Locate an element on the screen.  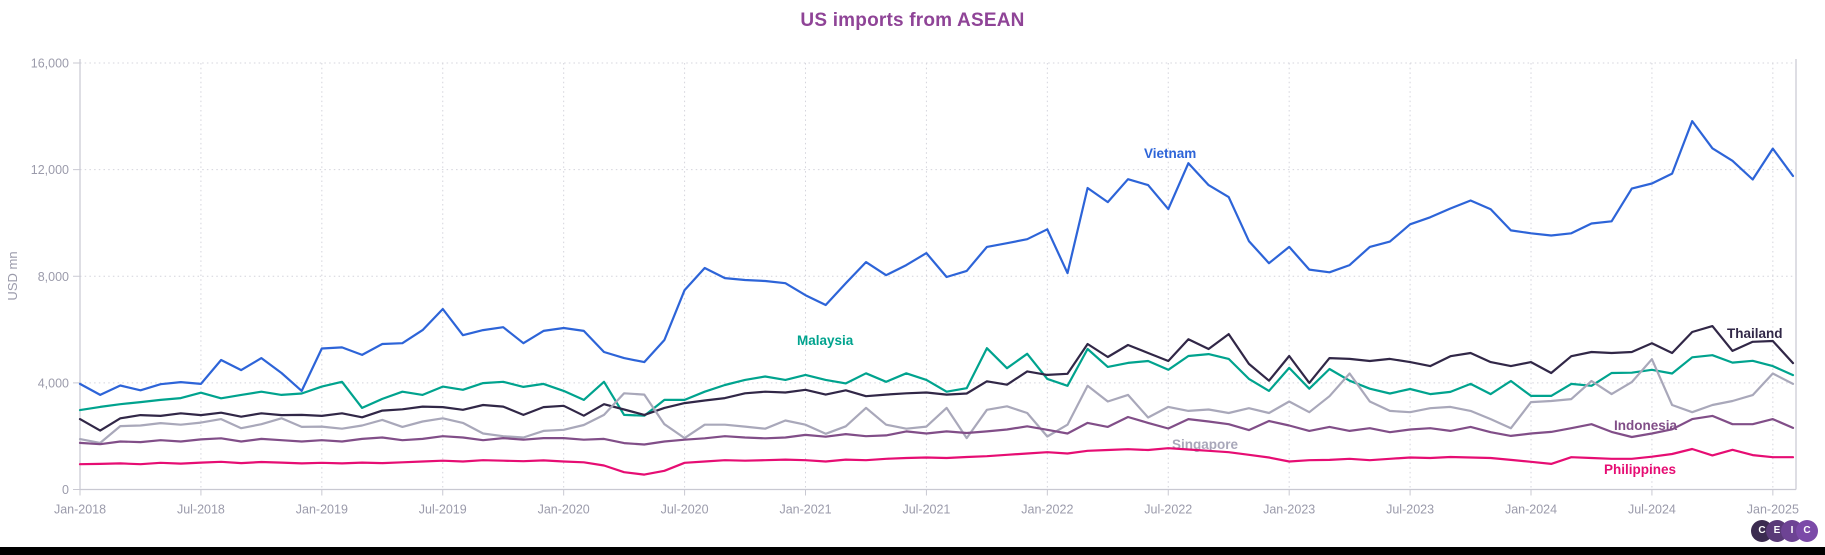
y-tick-label: 8,000 is located at coordinates (53, 277).